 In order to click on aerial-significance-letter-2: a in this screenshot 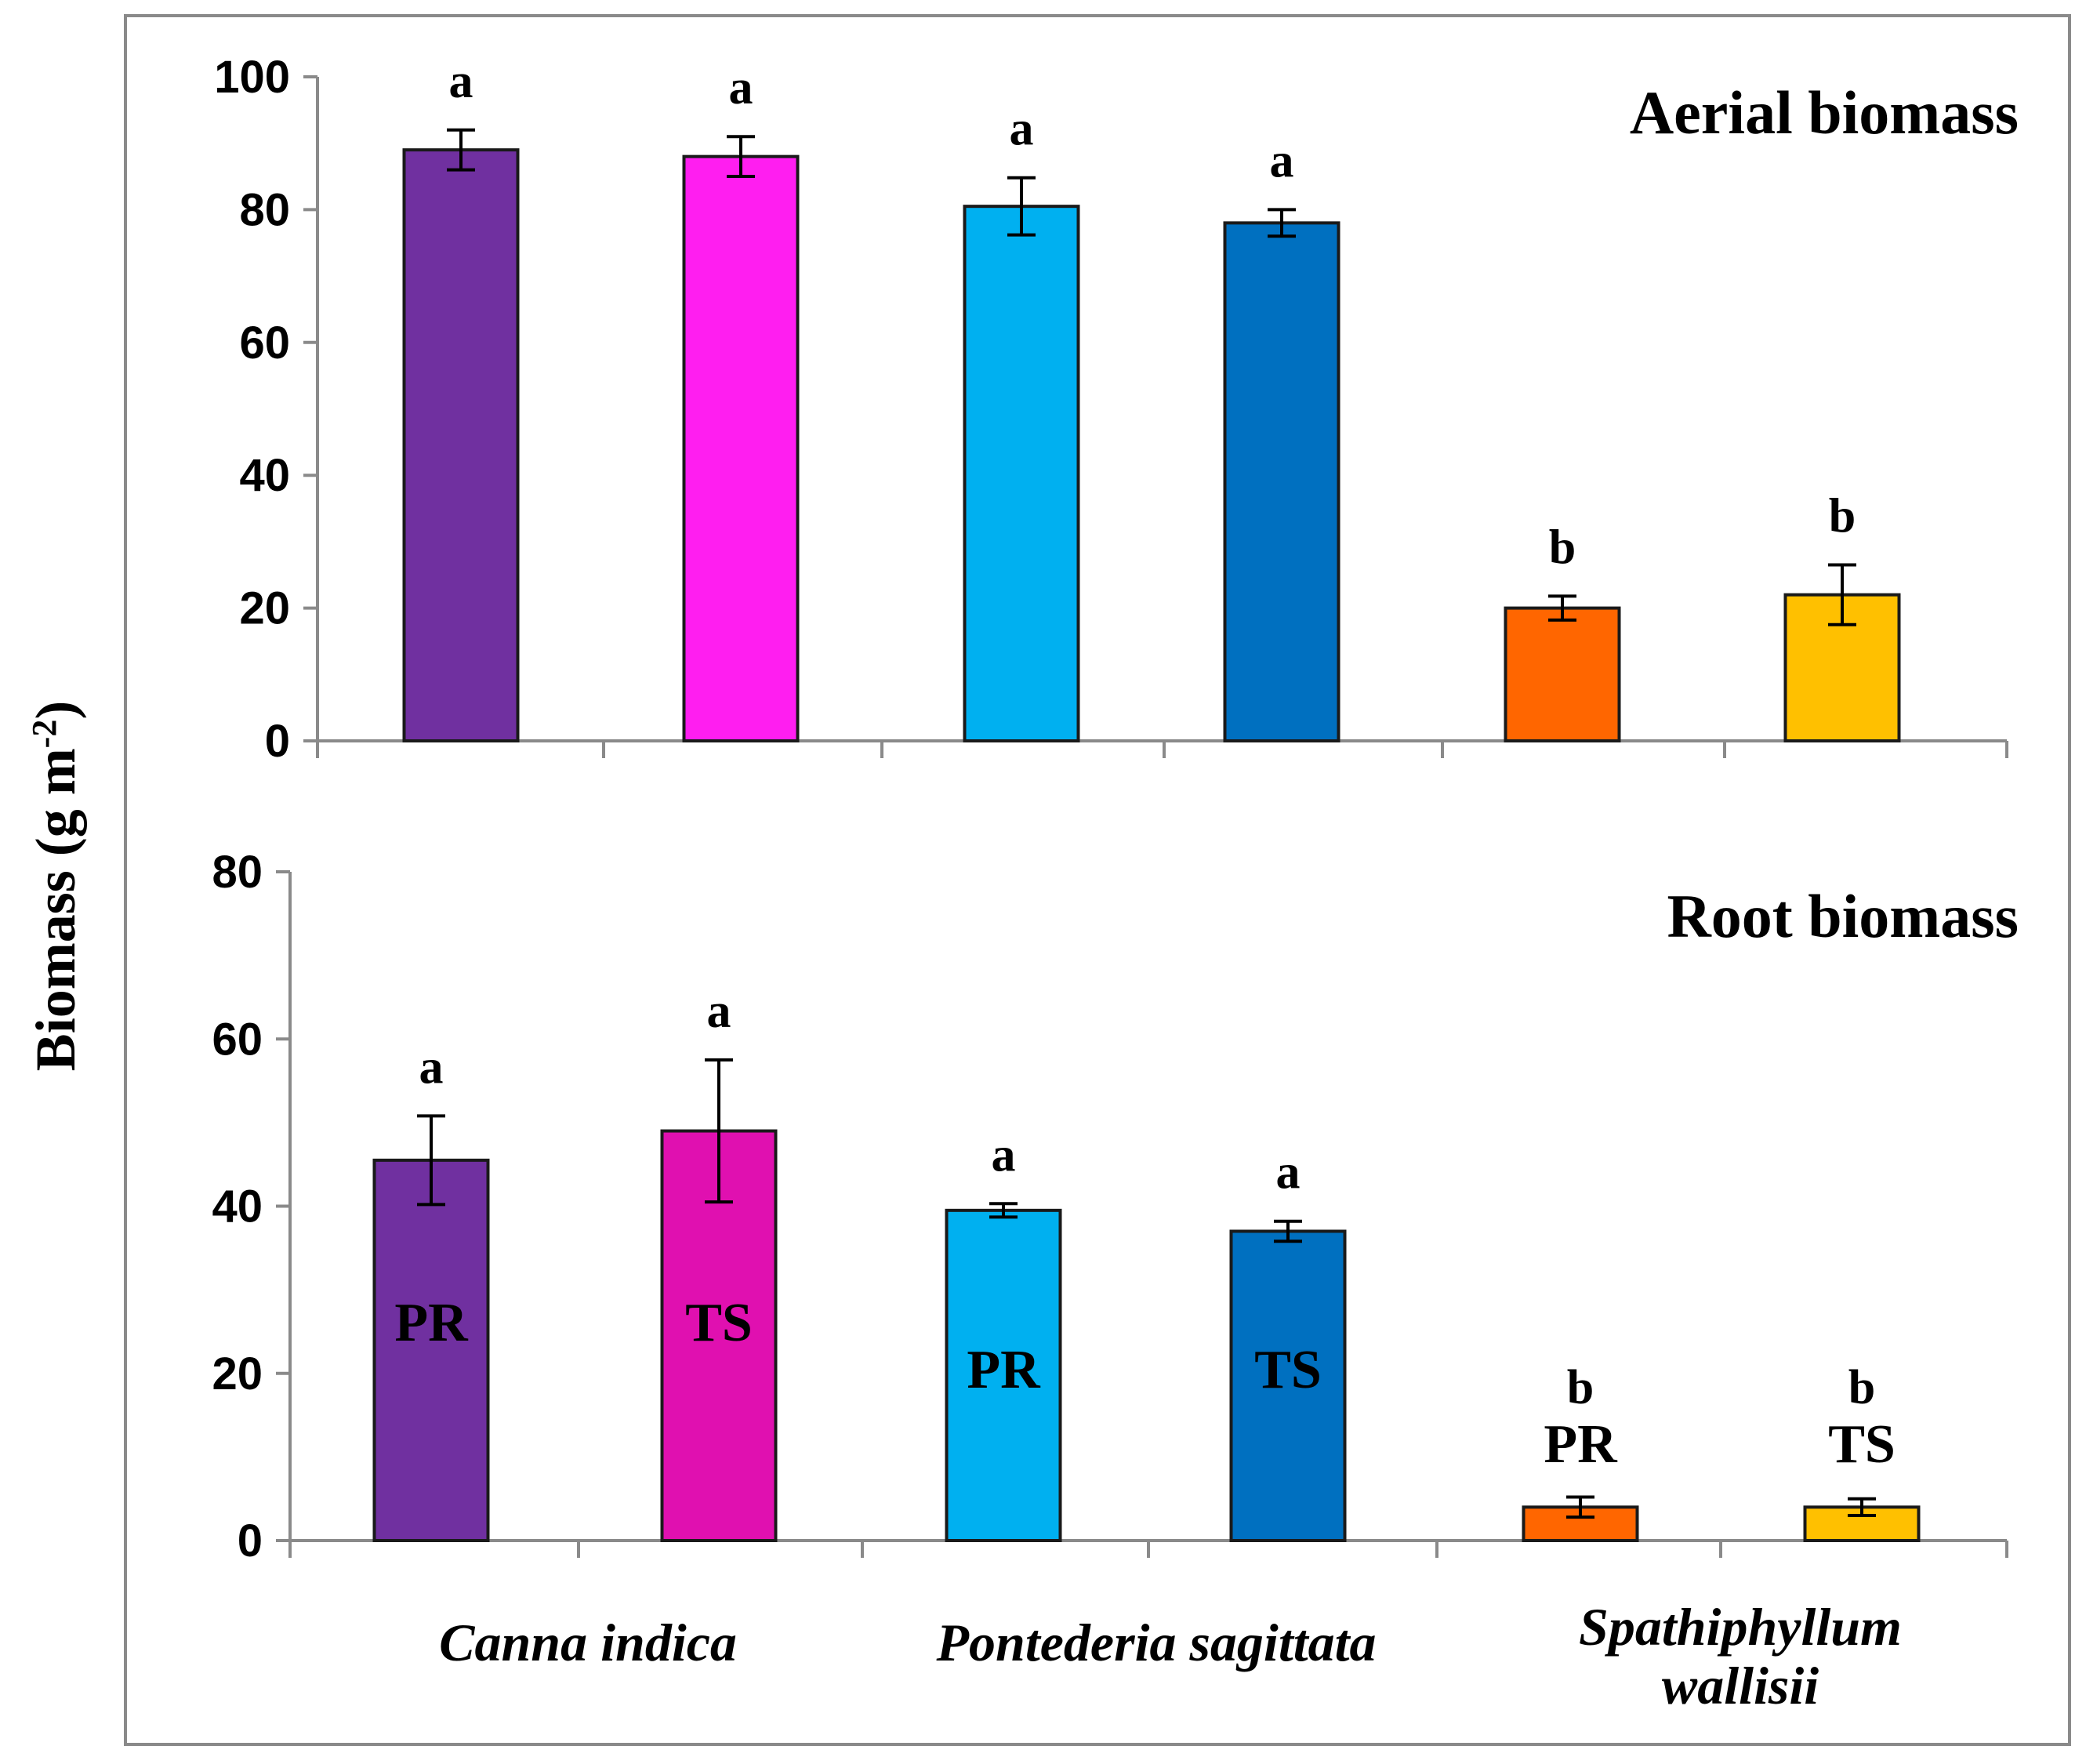, I will do `click(741, 87)`.